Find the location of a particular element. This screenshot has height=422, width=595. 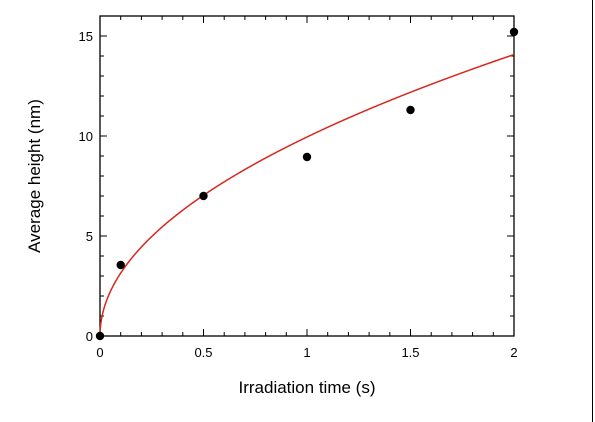

x-tick-labels: 0 0.5 1 1.5 2 is located at coordinates (306, 352).